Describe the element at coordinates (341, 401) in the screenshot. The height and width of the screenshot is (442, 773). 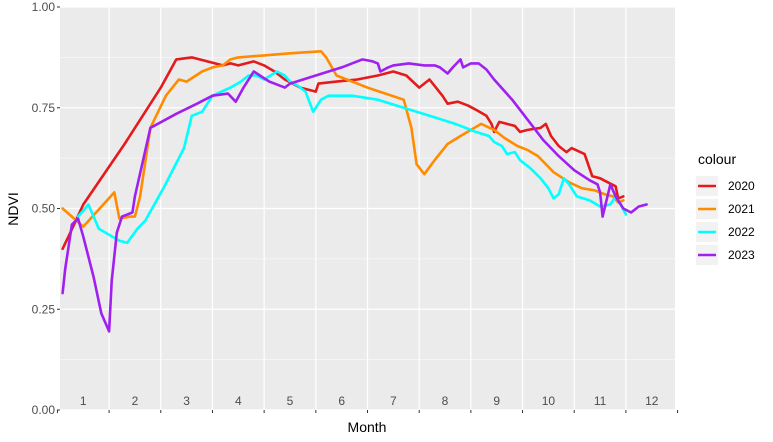
I see `x-tick-label: 6` at that location.